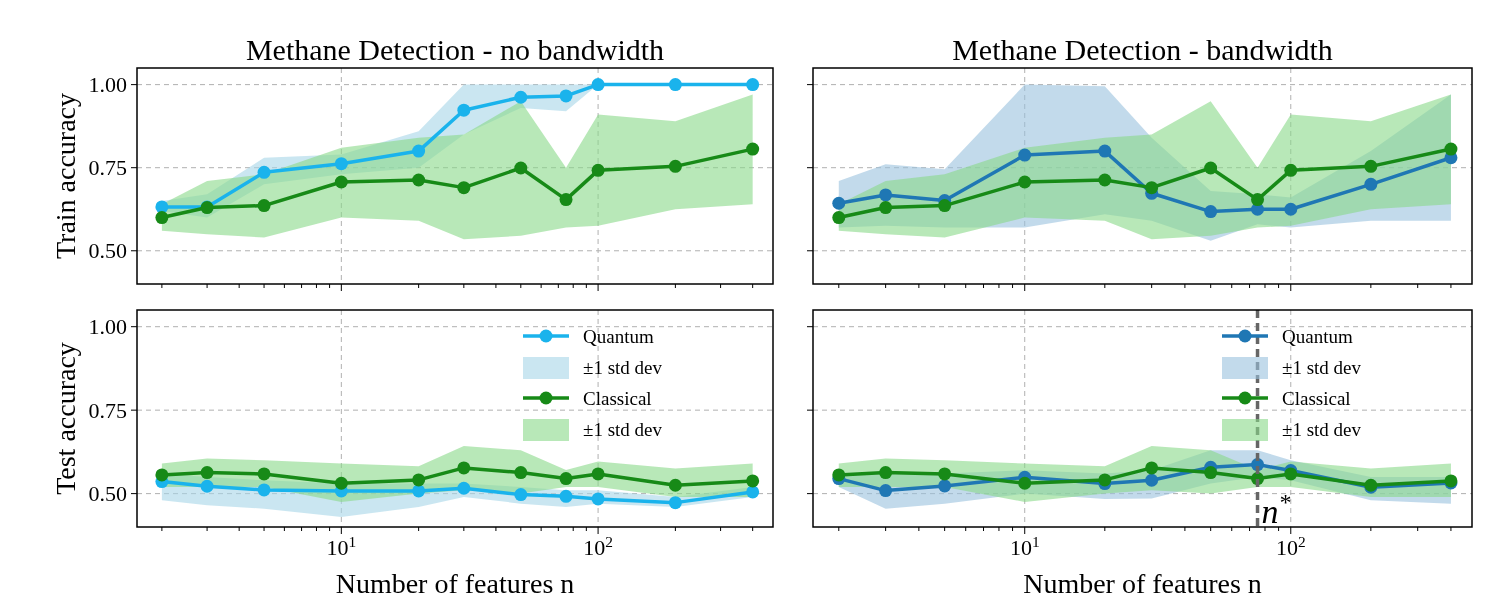 The width and height of the screenshot is (1486, 616). What do you see at coordinates (65, 176) in the screenshot?
I see `y-axis-title: Train accuracy` at bounding box center [65, 176].